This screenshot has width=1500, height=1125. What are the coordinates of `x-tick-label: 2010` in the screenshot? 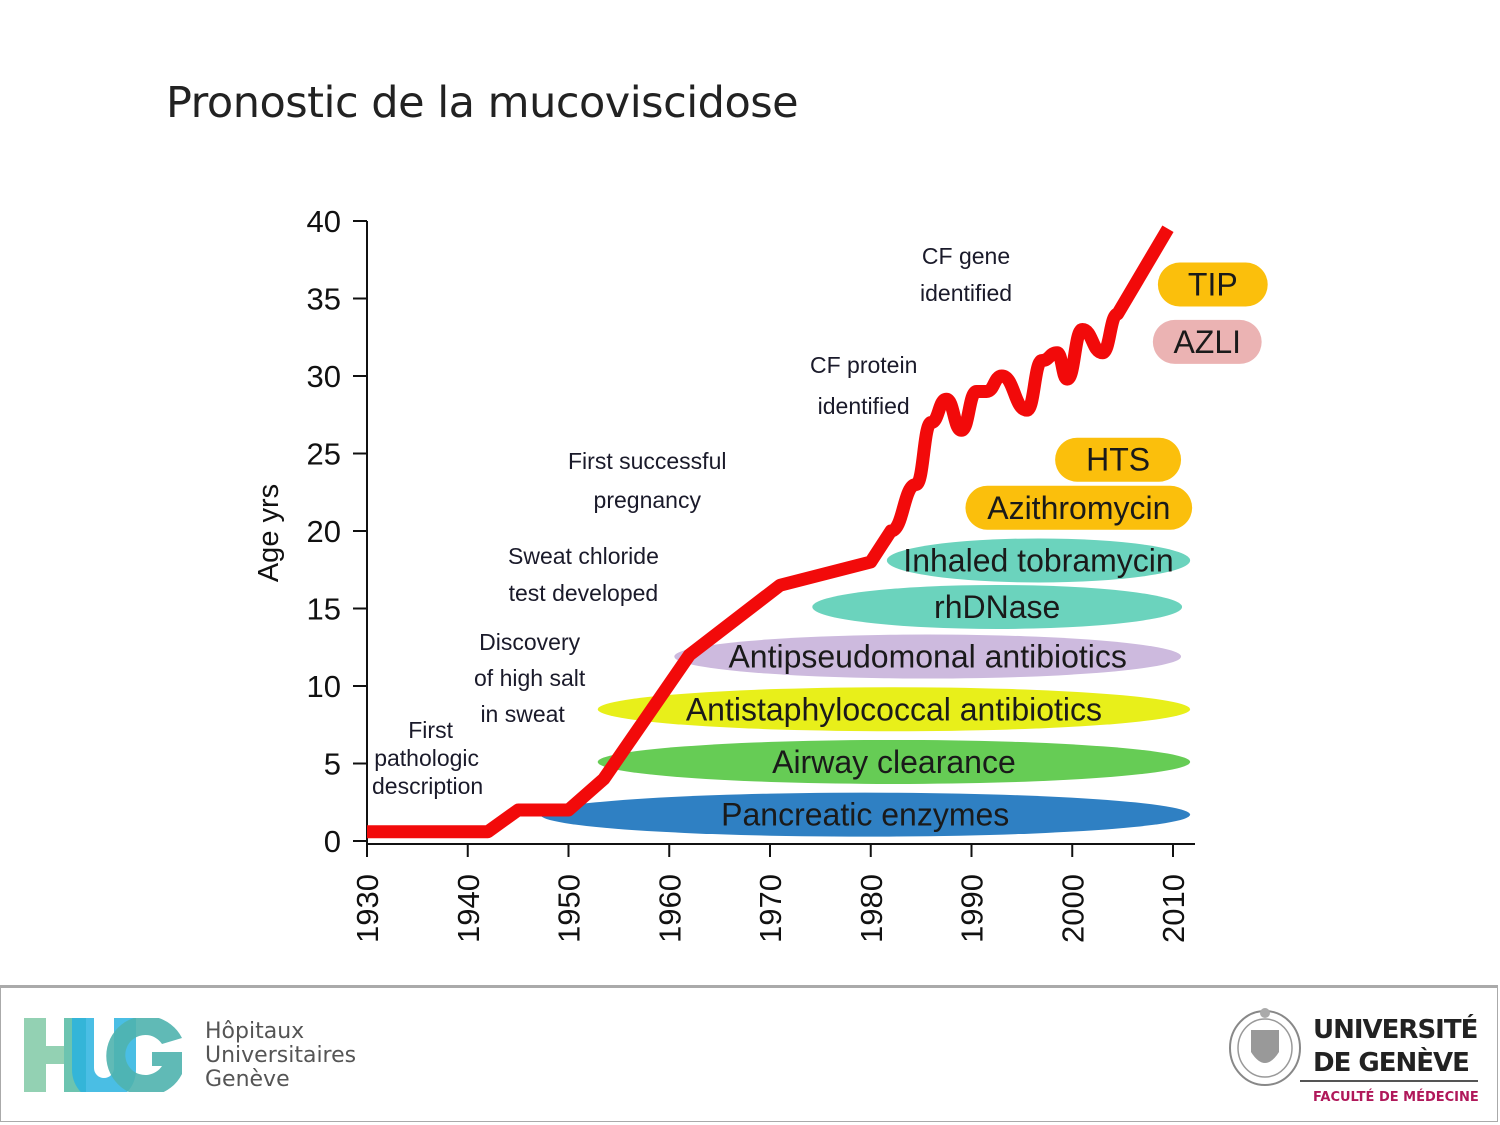 It's located at (1173, 908).